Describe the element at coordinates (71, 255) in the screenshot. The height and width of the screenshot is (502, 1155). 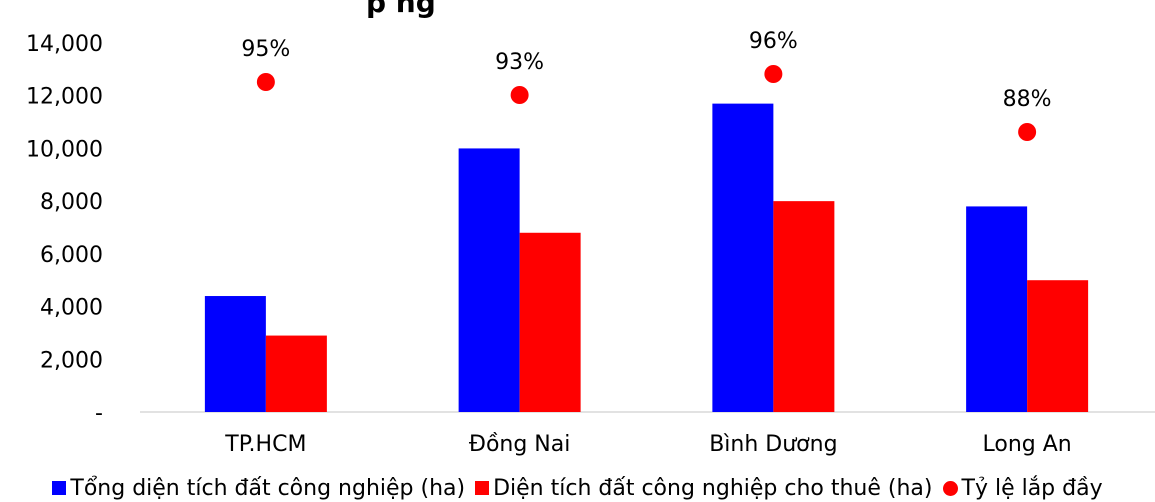
I see `y-tick-label: 6,000` at that location.